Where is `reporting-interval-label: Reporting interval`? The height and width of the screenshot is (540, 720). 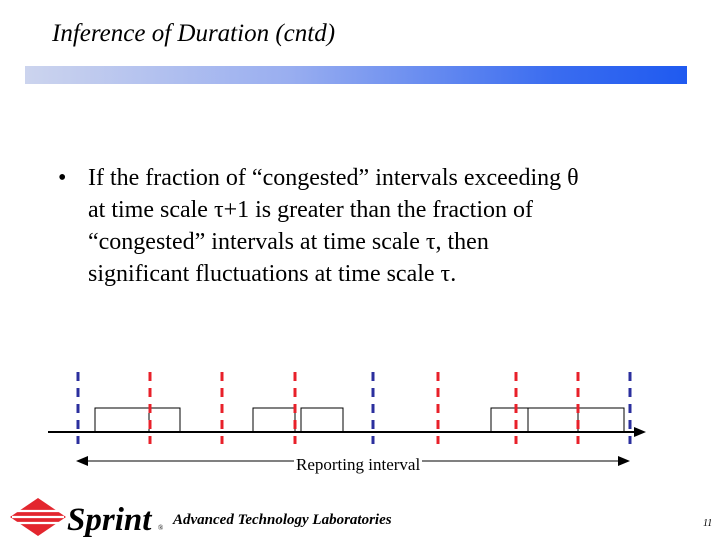 reporting-interval-label: Reporting interval is located at coordinates (358, 465).